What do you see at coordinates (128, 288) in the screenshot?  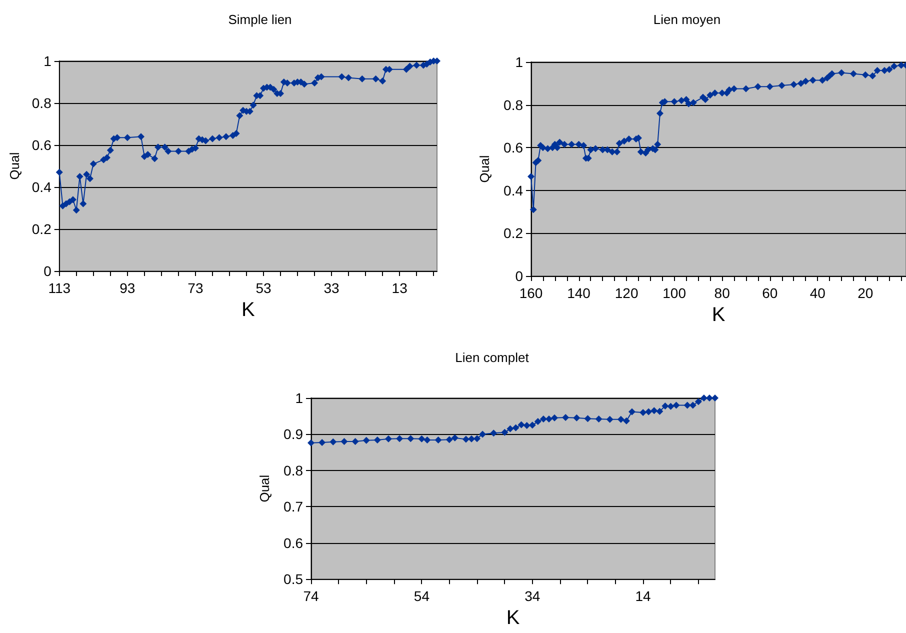 I see `x-tick-label: 93` at bounding box center [128, 288].